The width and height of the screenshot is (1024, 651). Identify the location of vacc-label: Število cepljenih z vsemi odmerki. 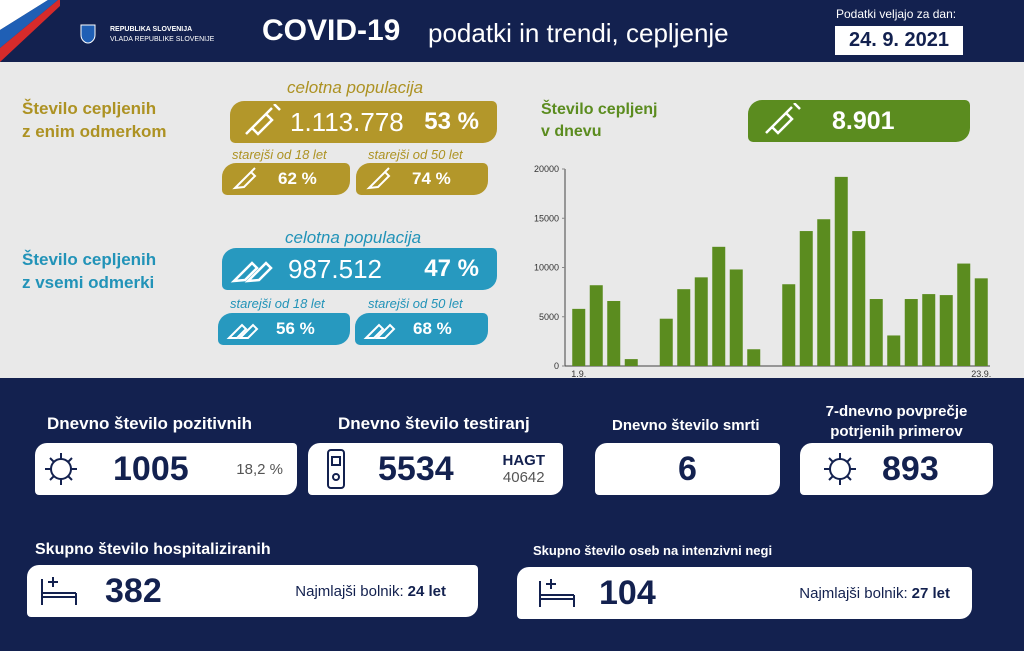
(89, 271).